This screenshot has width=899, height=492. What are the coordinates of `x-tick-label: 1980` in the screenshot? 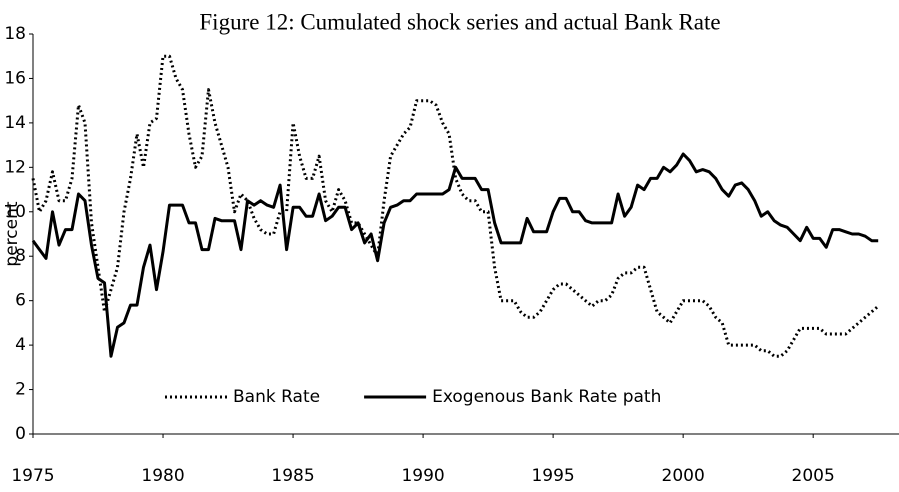 It's located at (162, 476).